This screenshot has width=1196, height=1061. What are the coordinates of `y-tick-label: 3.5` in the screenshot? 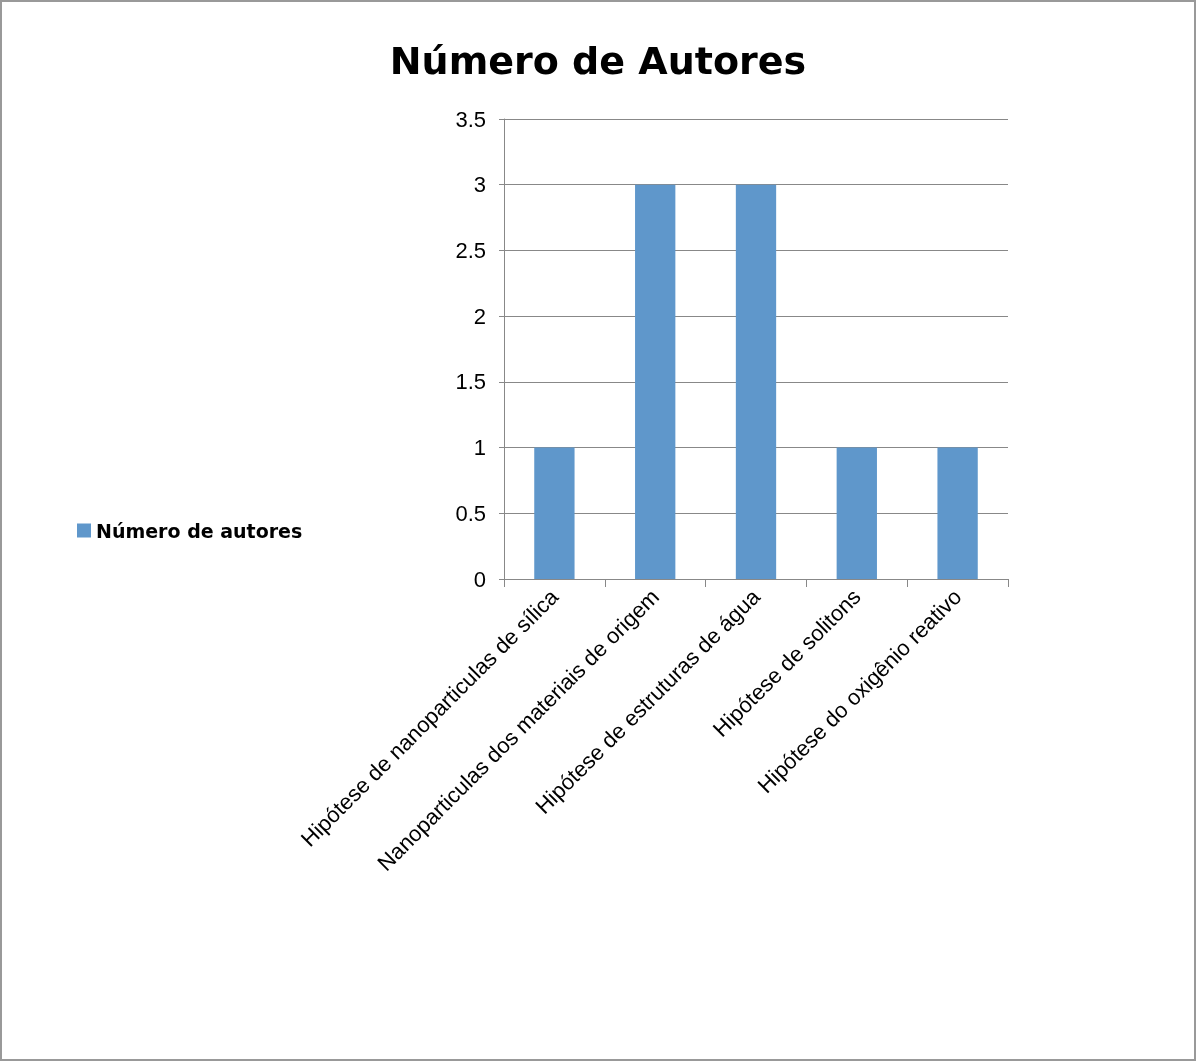 It's located at (470, 119).